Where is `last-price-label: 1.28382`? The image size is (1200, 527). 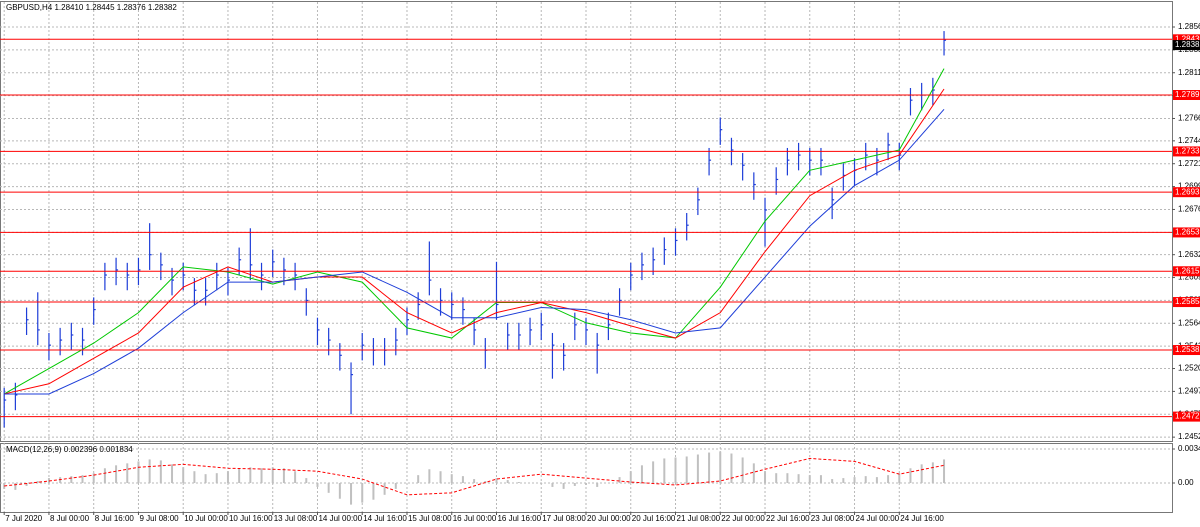 last-price-label: 1.28382 is located at coordinates (1187, 44).